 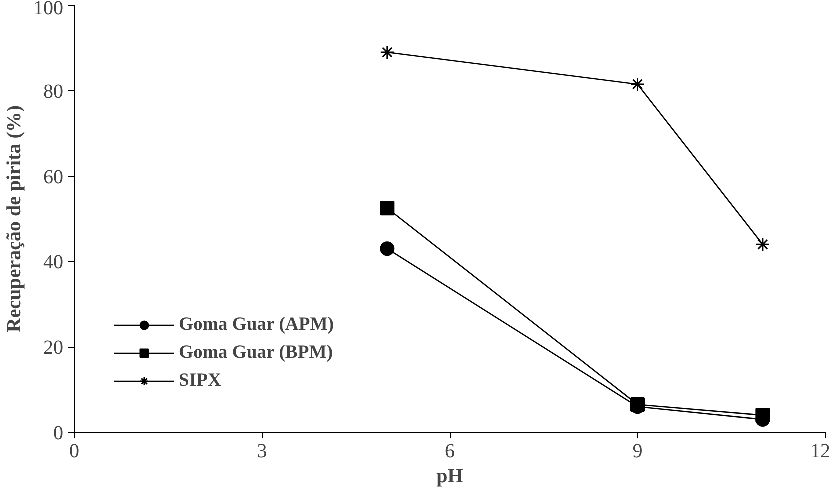 What do you see at coordinates (75, 451) in the screenshot?
I see `x-tick-label: 0` at bounding box center [75, 451].